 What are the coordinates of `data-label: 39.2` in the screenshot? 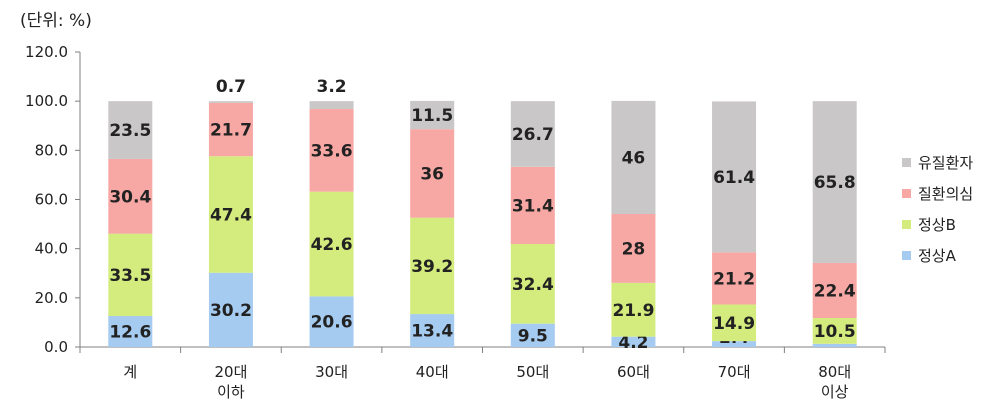 It's located at (432, 267).